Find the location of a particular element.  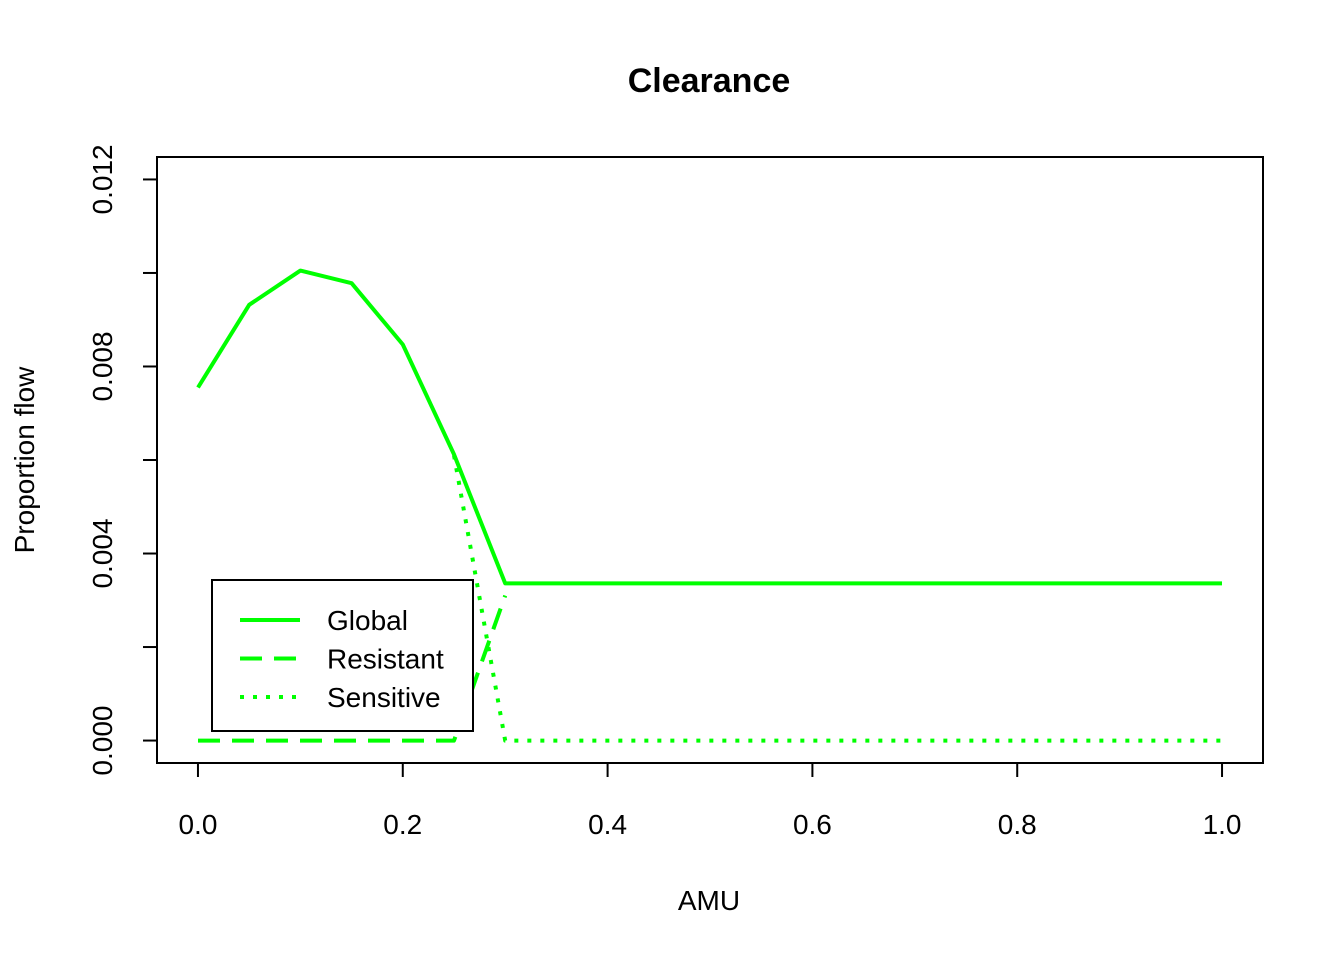

y-axis: 0.000 0.004 0.008 0.012 is located at coordinates (122, 460).